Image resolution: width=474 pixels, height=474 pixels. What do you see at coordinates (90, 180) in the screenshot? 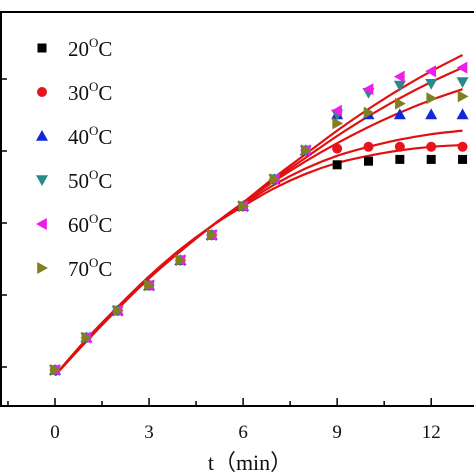
I see `legend-label-50: 50OC` at bounding box center [90, 180].